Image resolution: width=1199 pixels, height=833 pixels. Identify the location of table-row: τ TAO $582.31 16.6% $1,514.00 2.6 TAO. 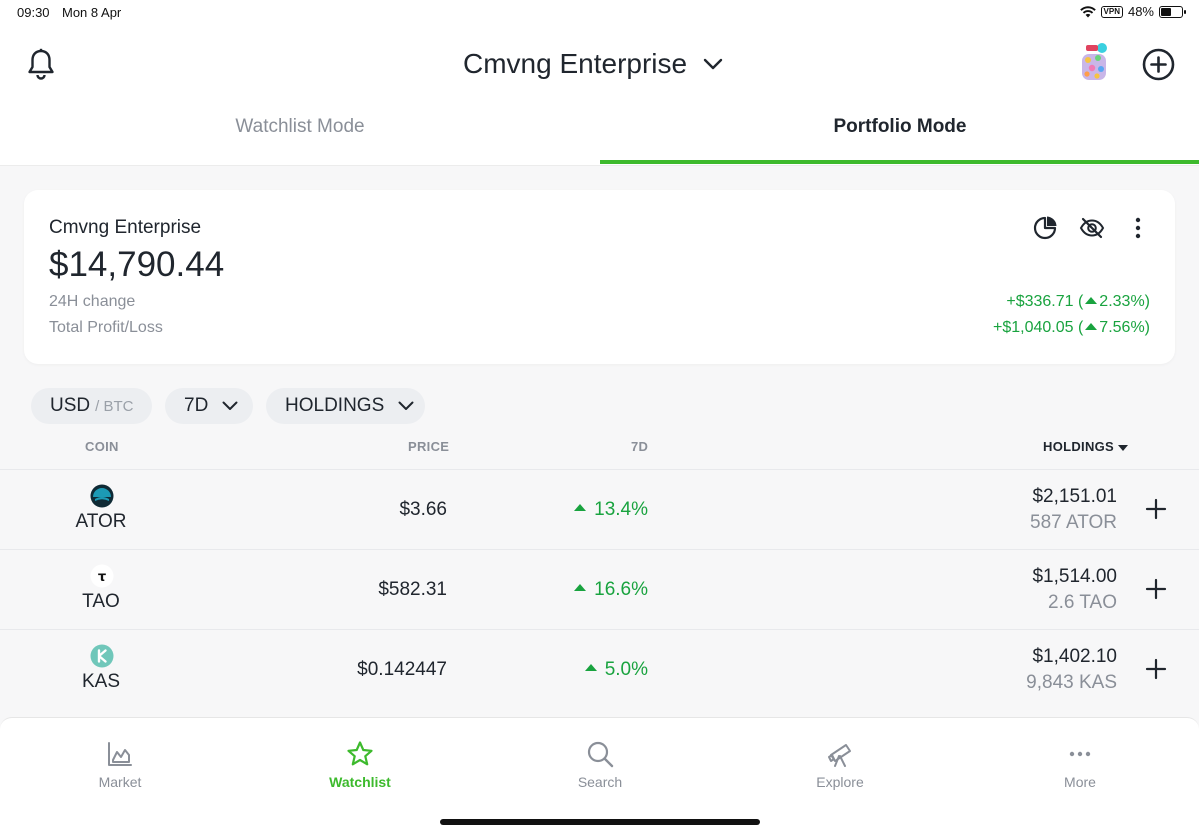
(599, 589).